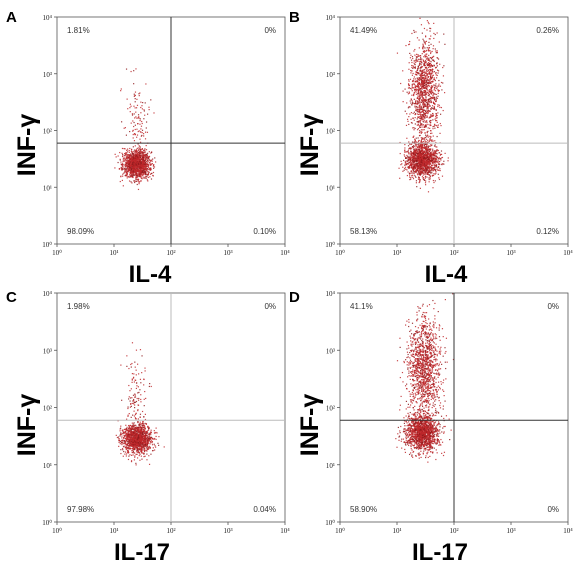 This screenshot has width=582, height=586. I want to click on quadrant-lower-left: 98.09%, so click(80, 231).